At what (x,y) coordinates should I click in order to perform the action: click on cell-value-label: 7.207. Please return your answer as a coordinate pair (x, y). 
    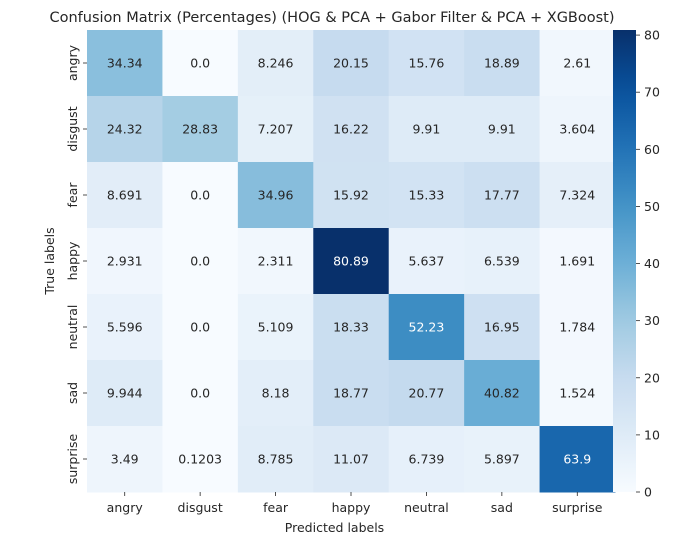
    Looking at the image, I should click on (276, 129).